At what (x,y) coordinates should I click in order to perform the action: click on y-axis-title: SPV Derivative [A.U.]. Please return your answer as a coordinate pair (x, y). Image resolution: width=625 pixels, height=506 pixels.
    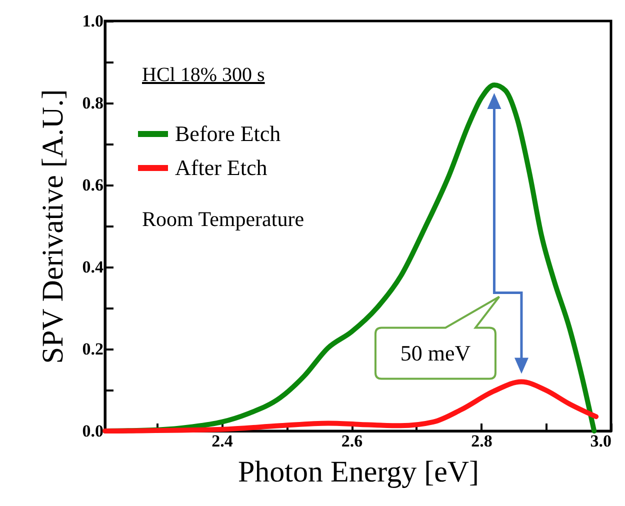
    Looking at the image, I should click on (53, 226).